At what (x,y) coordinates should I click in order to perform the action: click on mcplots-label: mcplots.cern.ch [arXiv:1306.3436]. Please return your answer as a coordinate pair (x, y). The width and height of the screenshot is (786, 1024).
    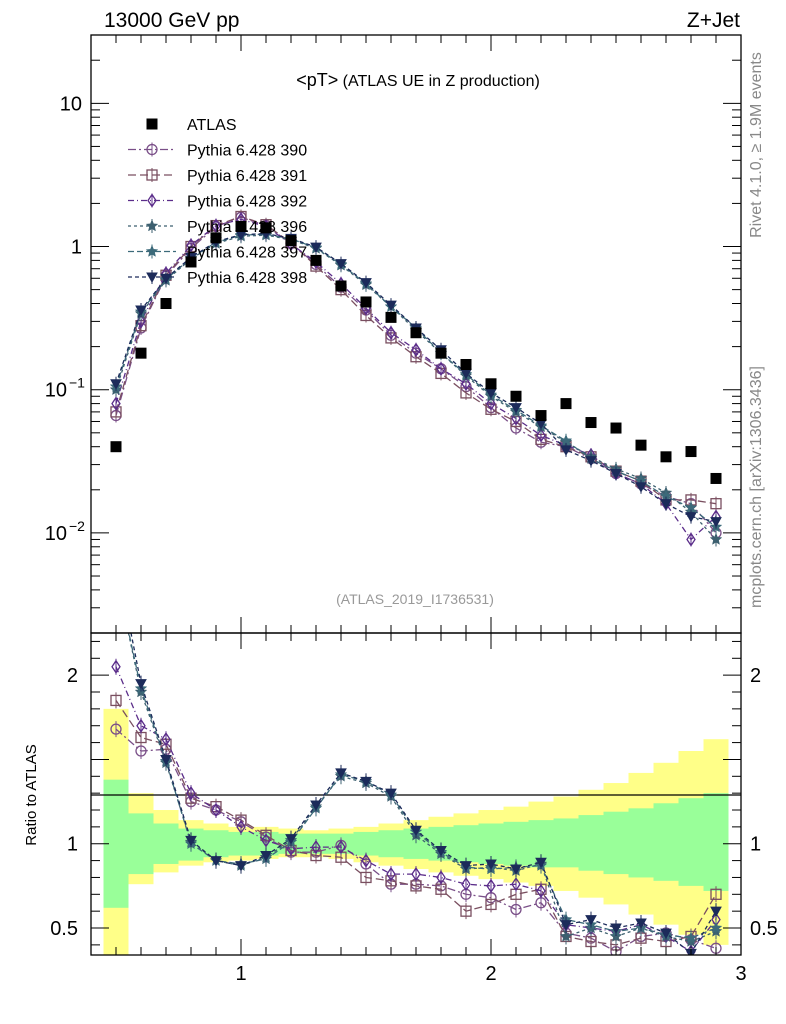
    Looking at the image, I should click on (756, 487).